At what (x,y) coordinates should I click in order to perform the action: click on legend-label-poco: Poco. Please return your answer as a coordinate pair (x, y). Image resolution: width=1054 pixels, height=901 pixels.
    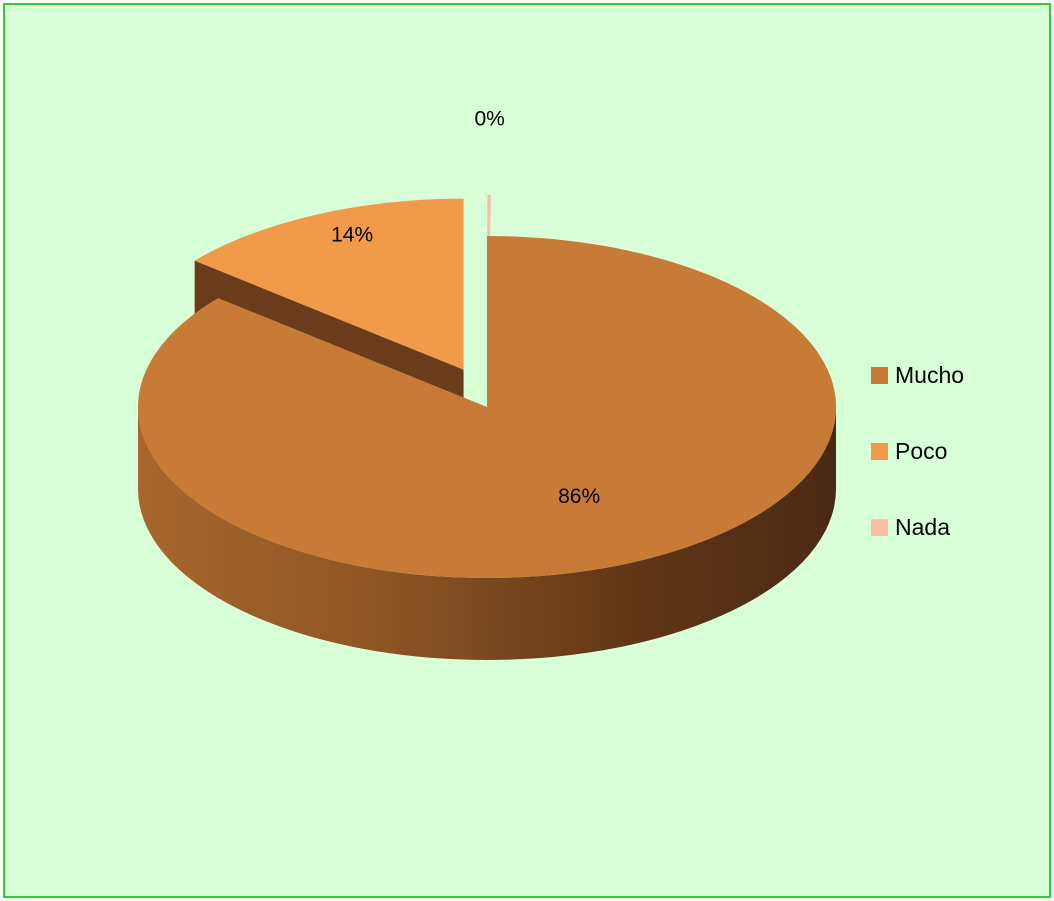
    Looking at the image, I should click on (921, 451).